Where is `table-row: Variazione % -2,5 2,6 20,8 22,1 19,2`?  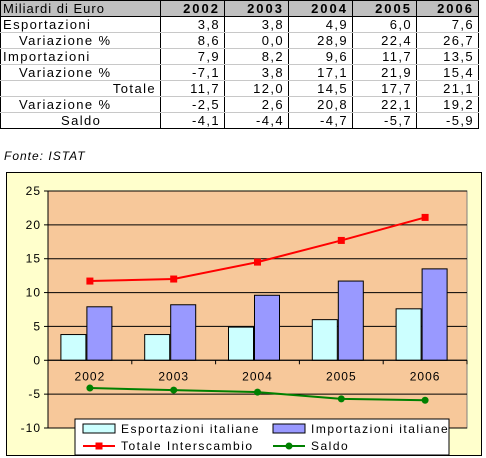 table-row: Variazione % -2,5 2,6 20,8 22,1 19,2 is located at coordinates (239, 104).